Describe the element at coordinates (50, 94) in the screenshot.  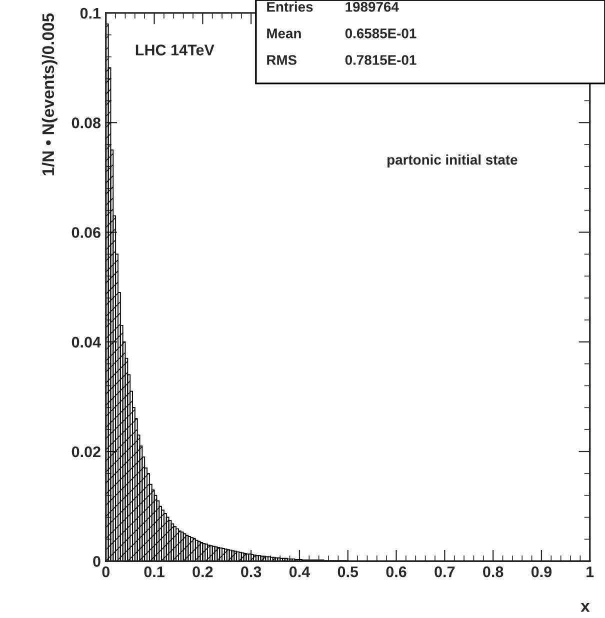
I see `y-axis-title: 1/N • N(events)/0.005` at that location.